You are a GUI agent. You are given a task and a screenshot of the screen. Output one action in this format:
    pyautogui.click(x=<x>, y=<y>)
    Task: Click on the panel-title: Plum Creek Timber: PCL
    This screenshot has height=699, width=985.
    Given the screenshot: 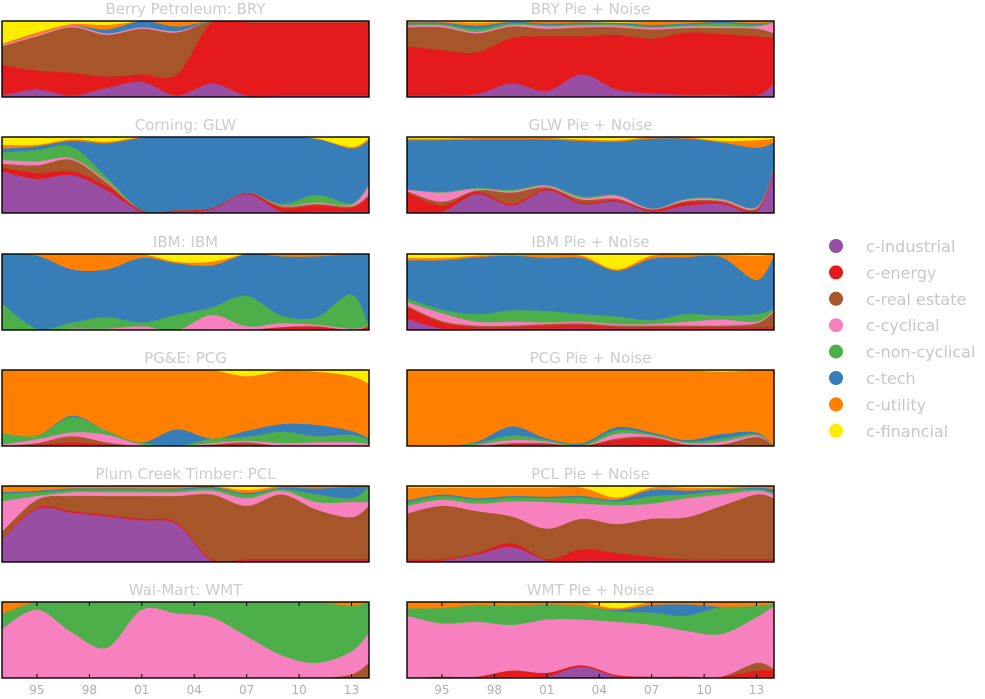 What is the action you would take?
    pyautogui.click(x=185, y=474)
    